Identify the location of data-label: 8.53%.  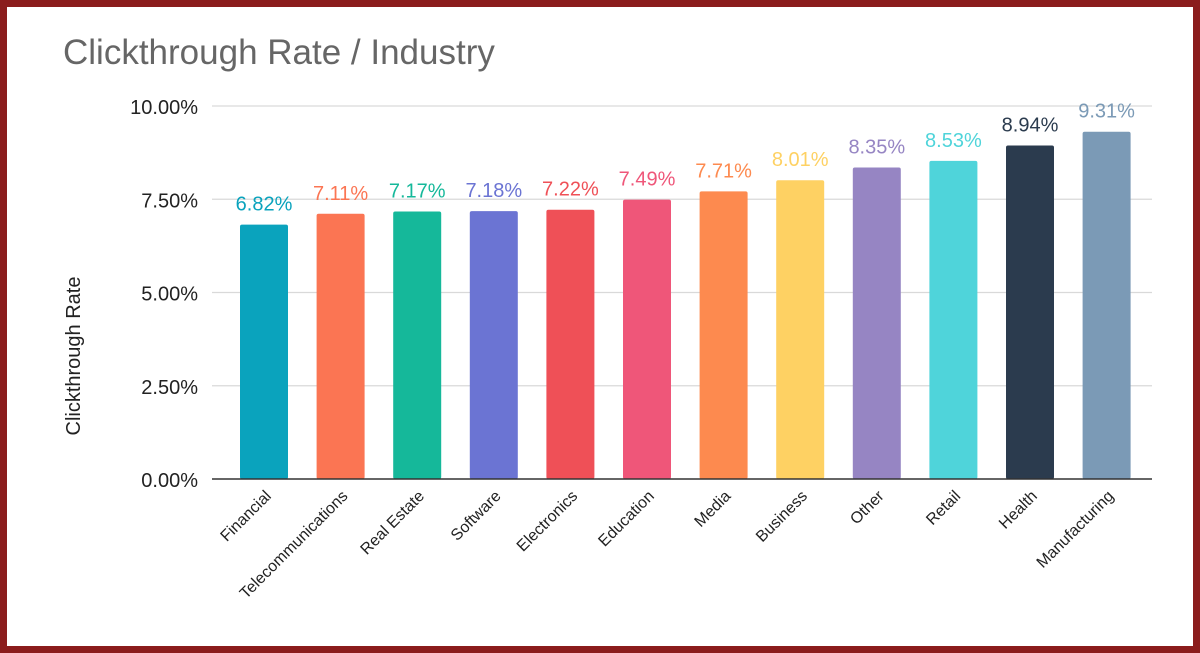
(953, 141).